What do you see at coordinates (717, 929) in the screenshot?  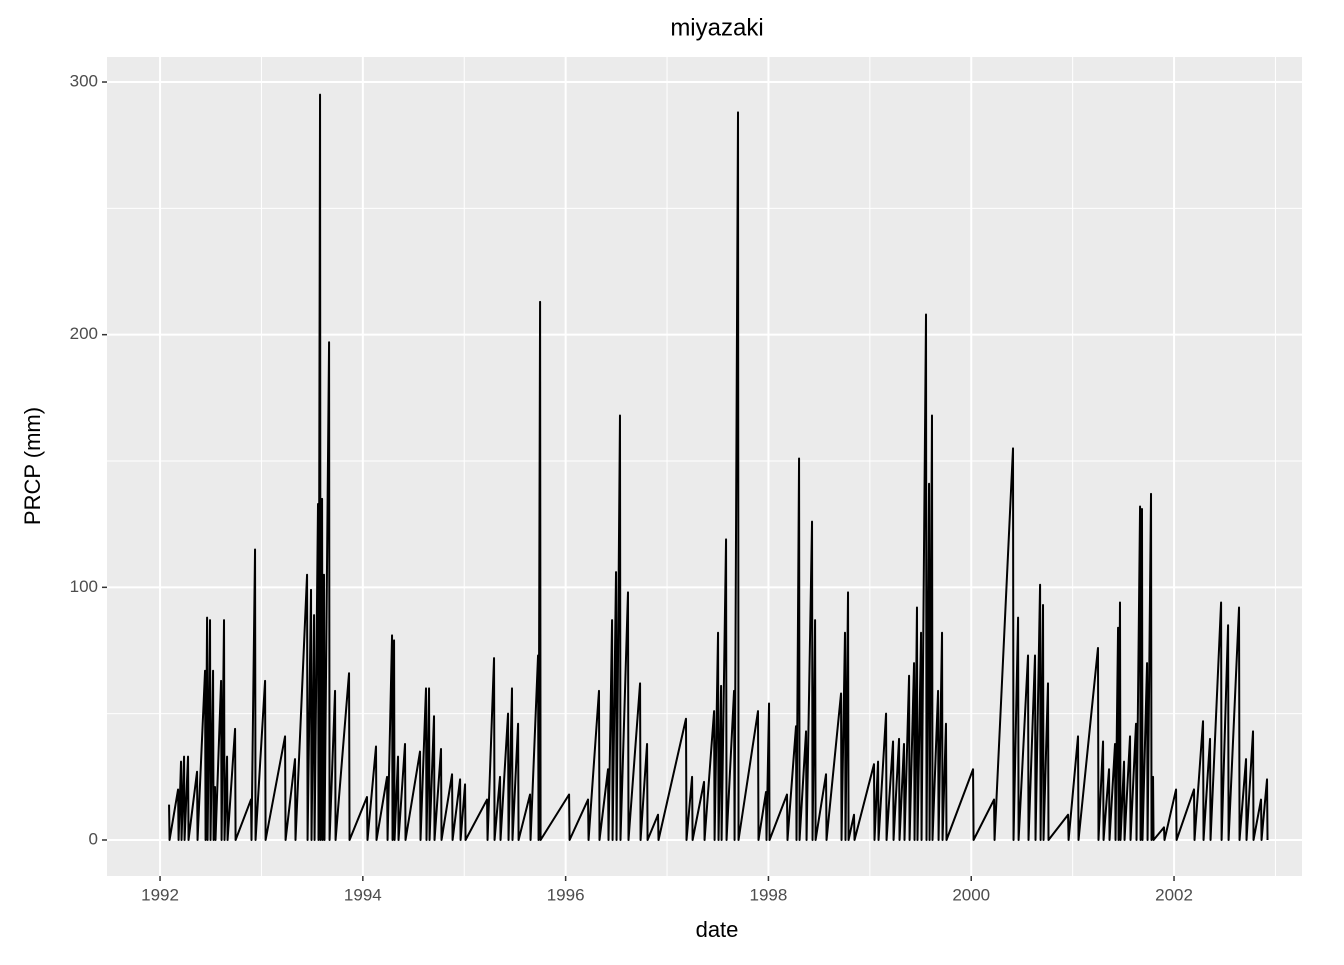 I see `x-axis-label: date` at bounding box center [717, 929].